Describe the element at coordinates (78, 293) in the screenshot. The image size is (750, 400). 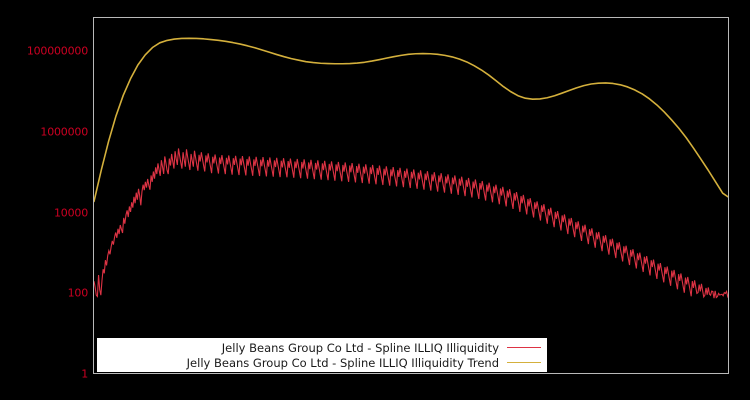
I see `y-tick-label: 100` at that location.